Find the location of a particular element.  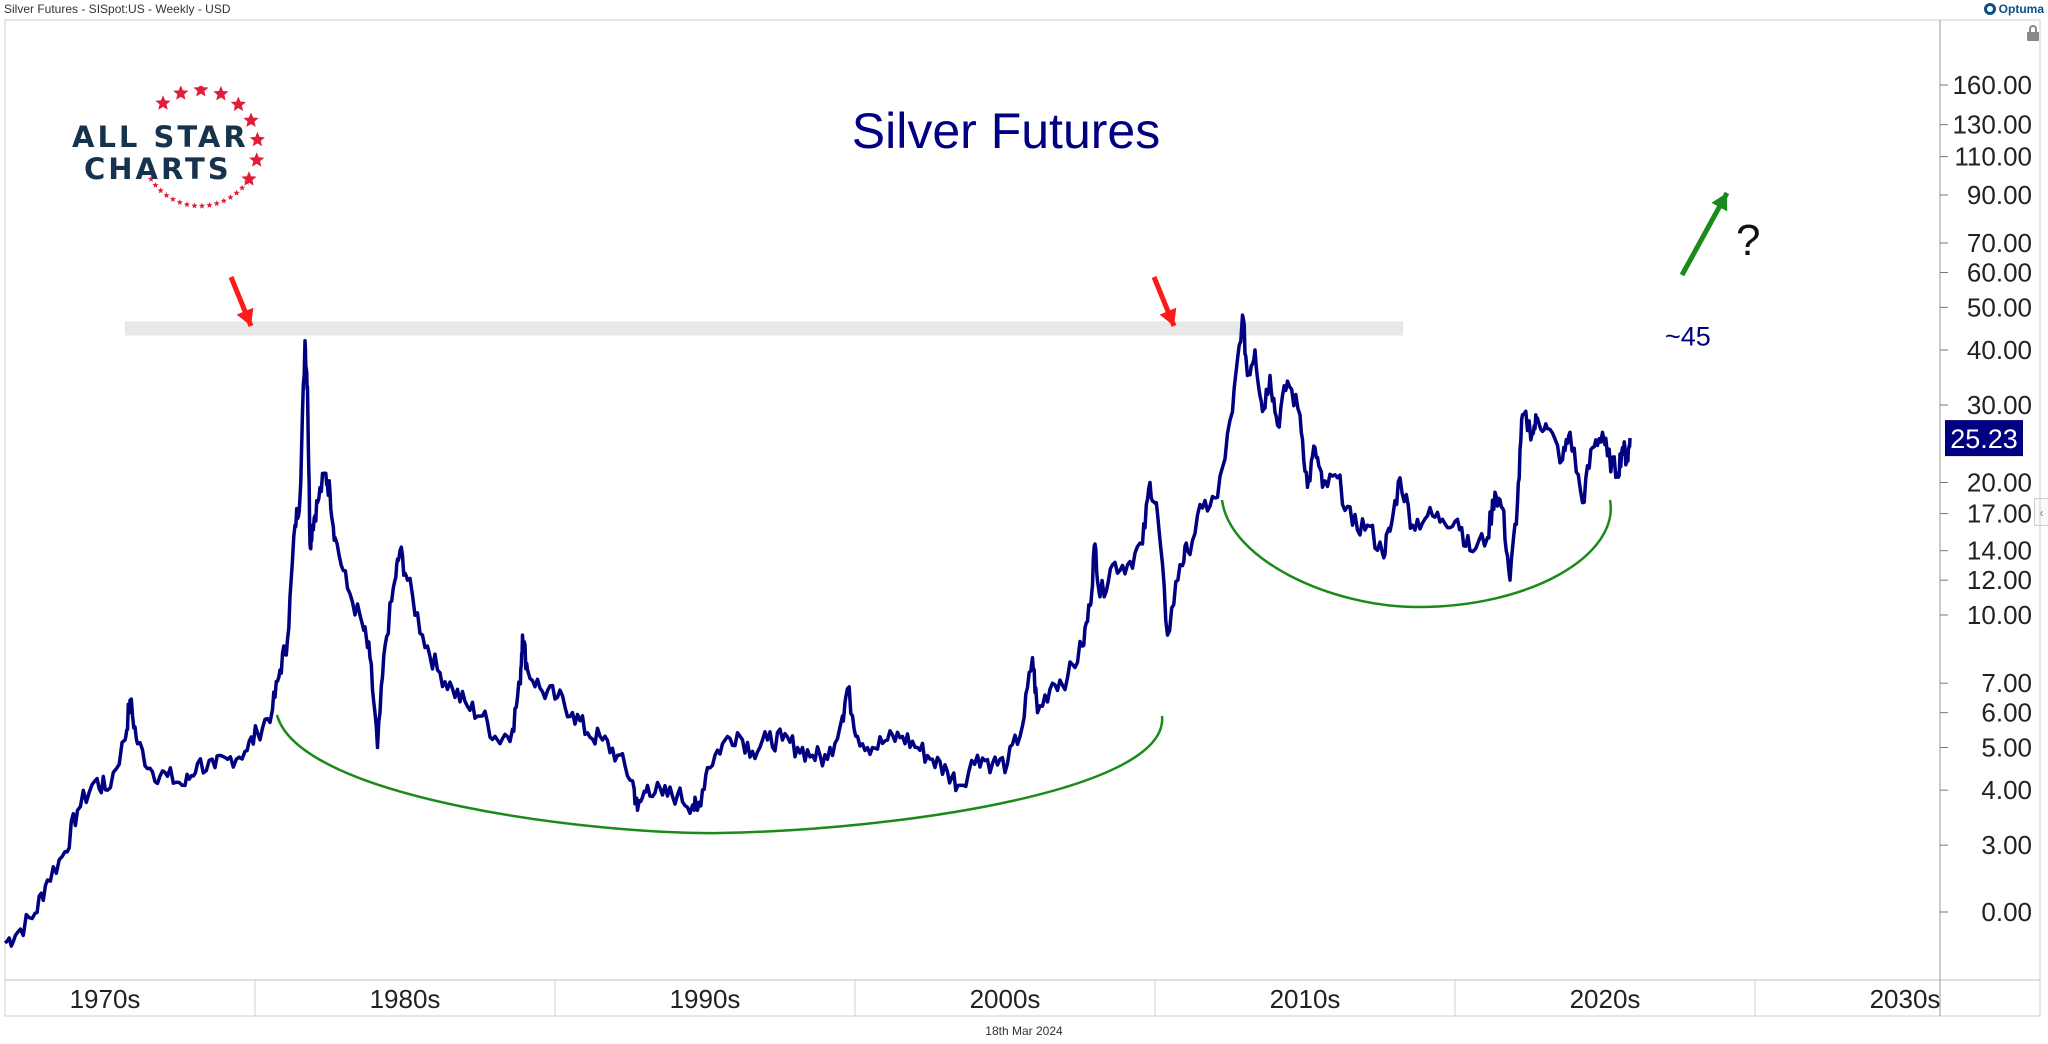

lock-icon is located at coordinates (2033, 33).